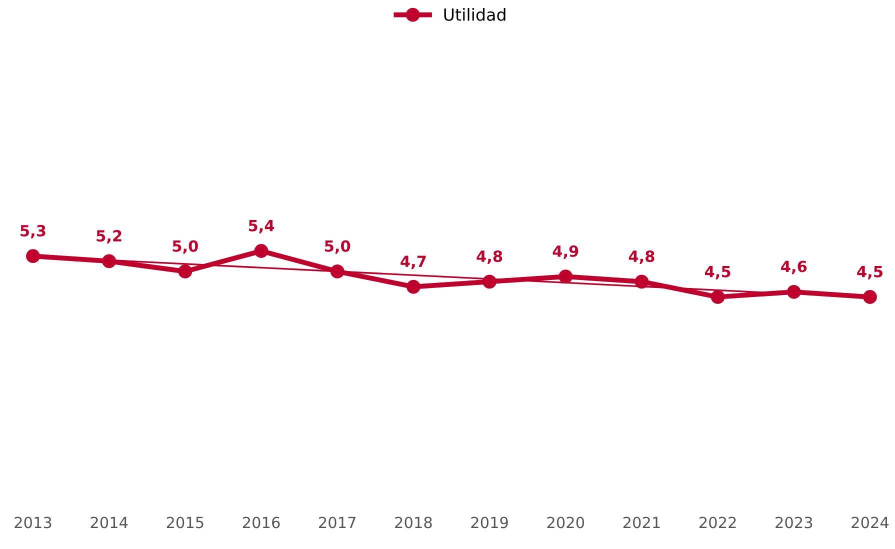 The image size is (895, 549). Describe the element at coordinates (185, 522) in the screenshot. I see `x-tick-label: 2015` at that location.